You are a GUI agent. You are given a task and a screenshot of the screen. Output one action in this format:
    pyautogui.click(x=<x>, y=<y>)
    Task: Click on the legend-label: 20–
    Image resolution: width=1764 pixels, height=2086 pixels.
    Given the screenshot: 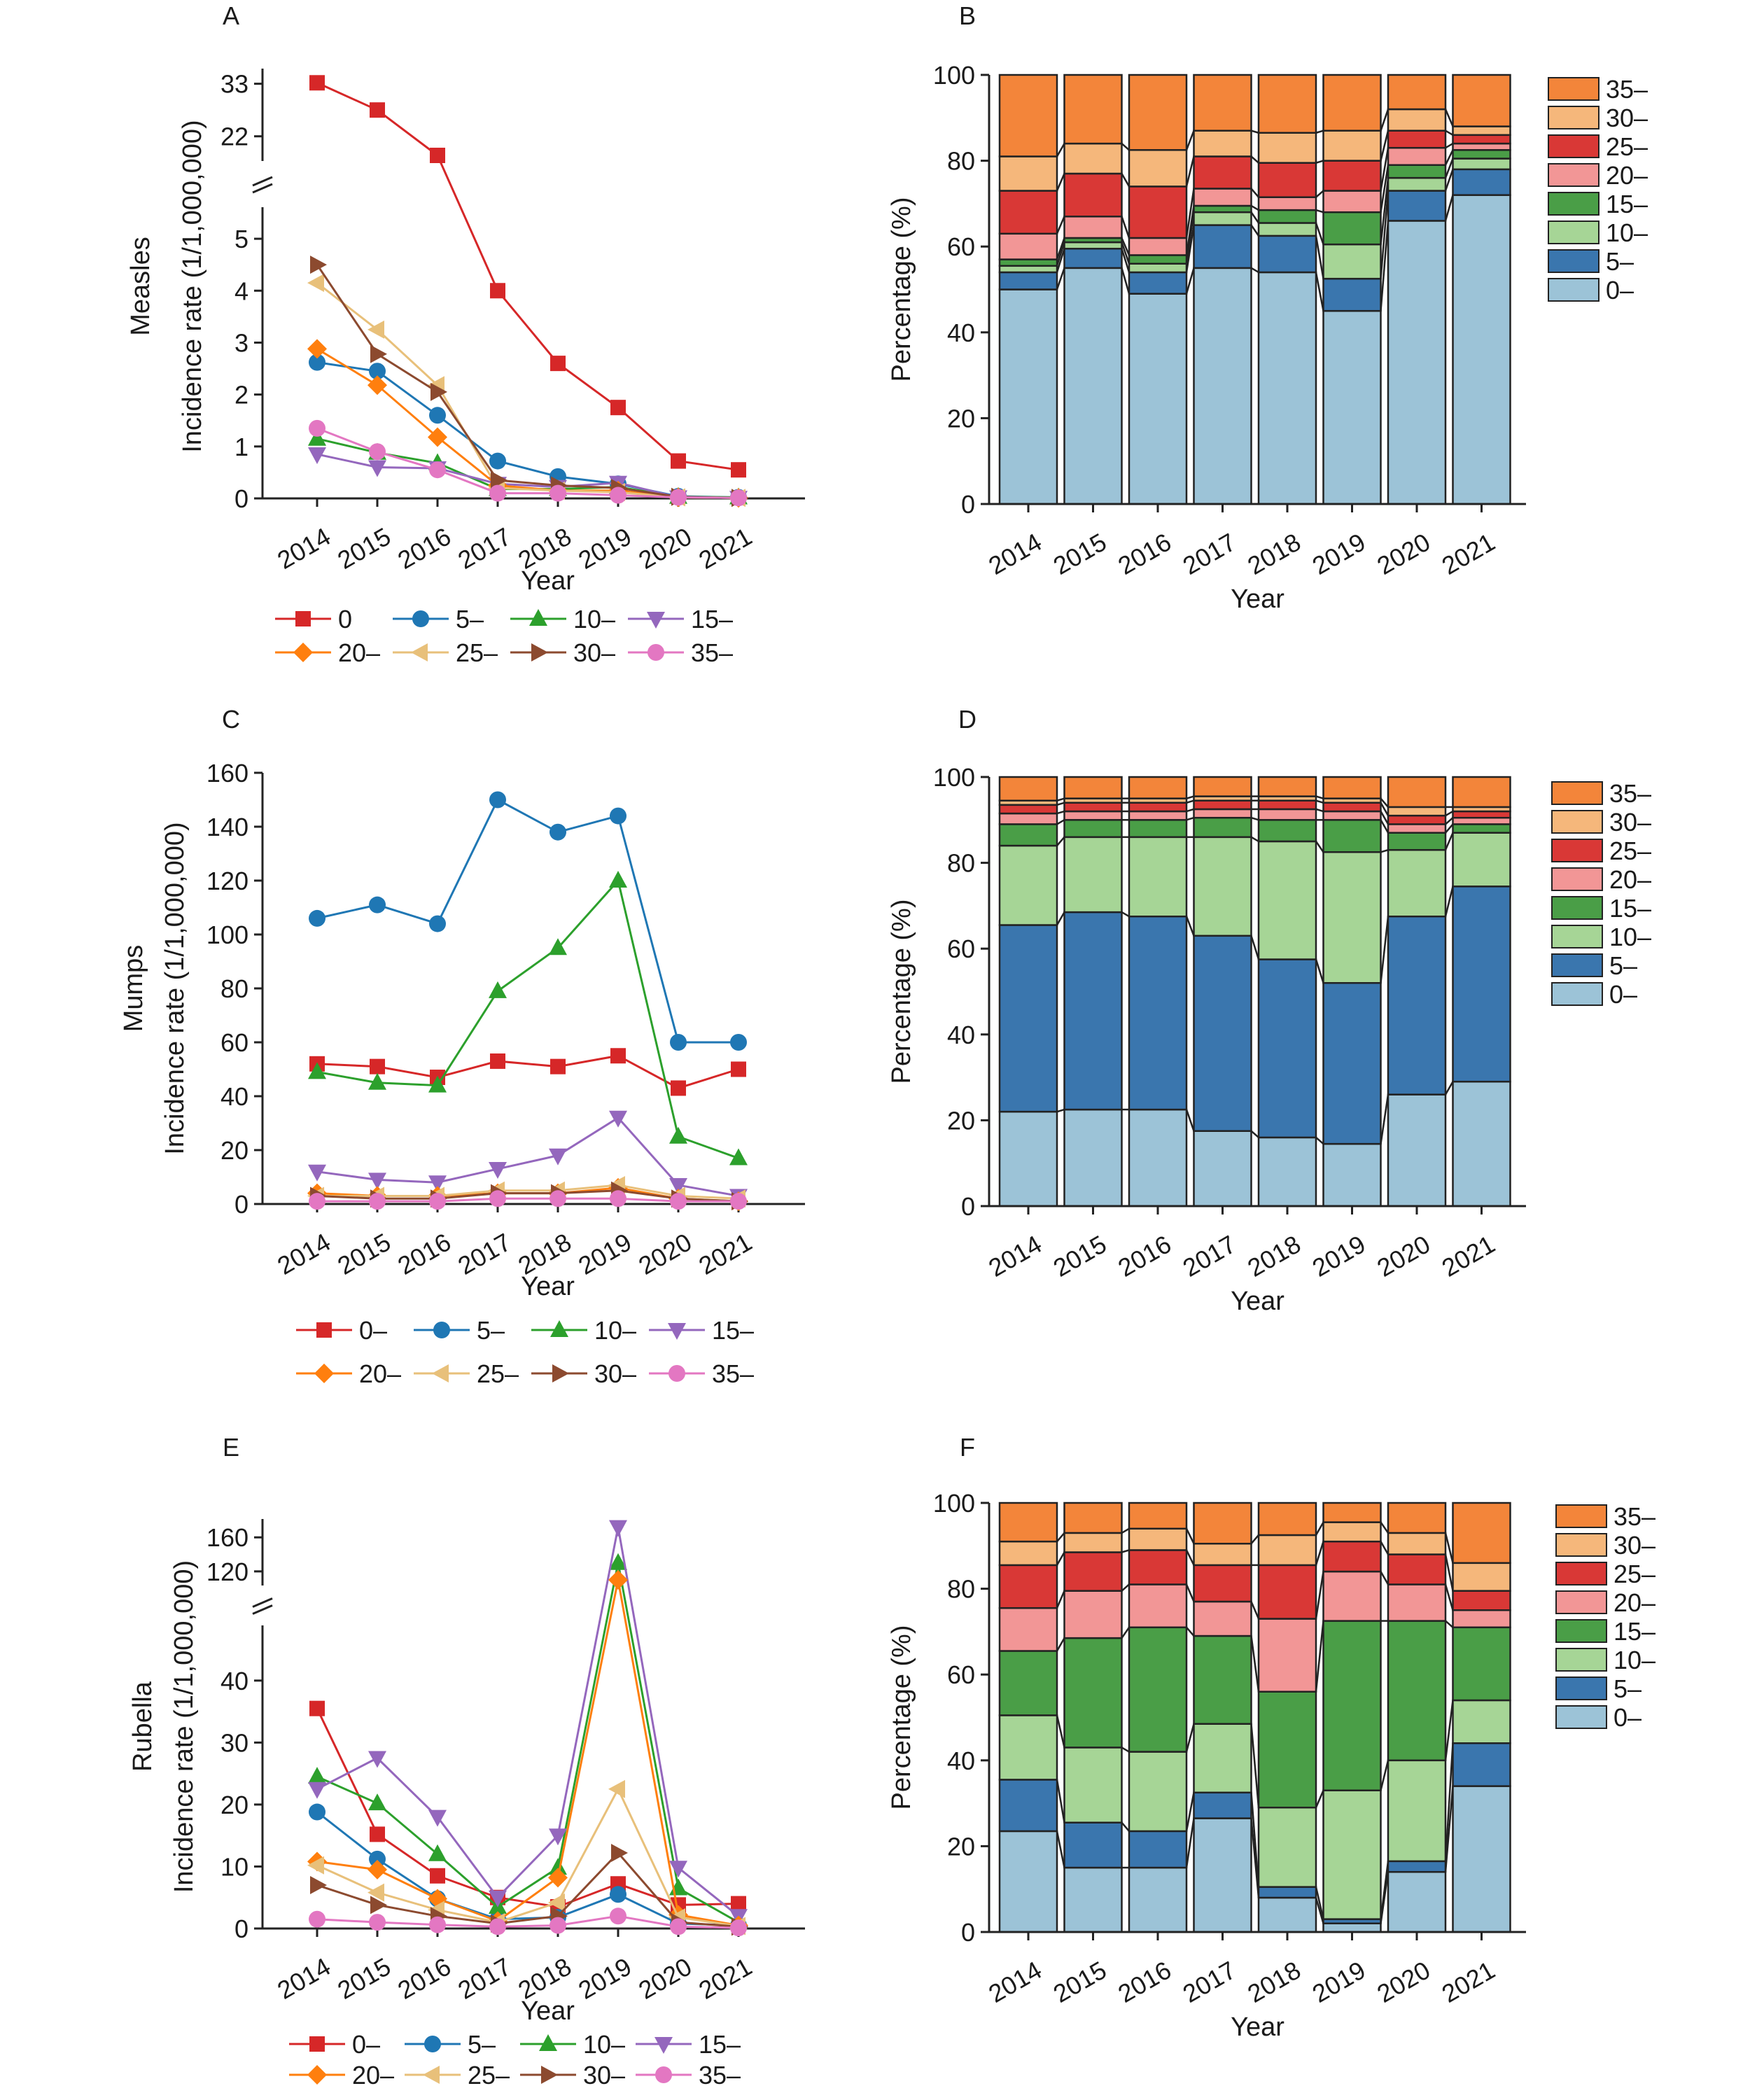 What is the action you would take?
    pyautogui.click(x=380, y=1373)
    